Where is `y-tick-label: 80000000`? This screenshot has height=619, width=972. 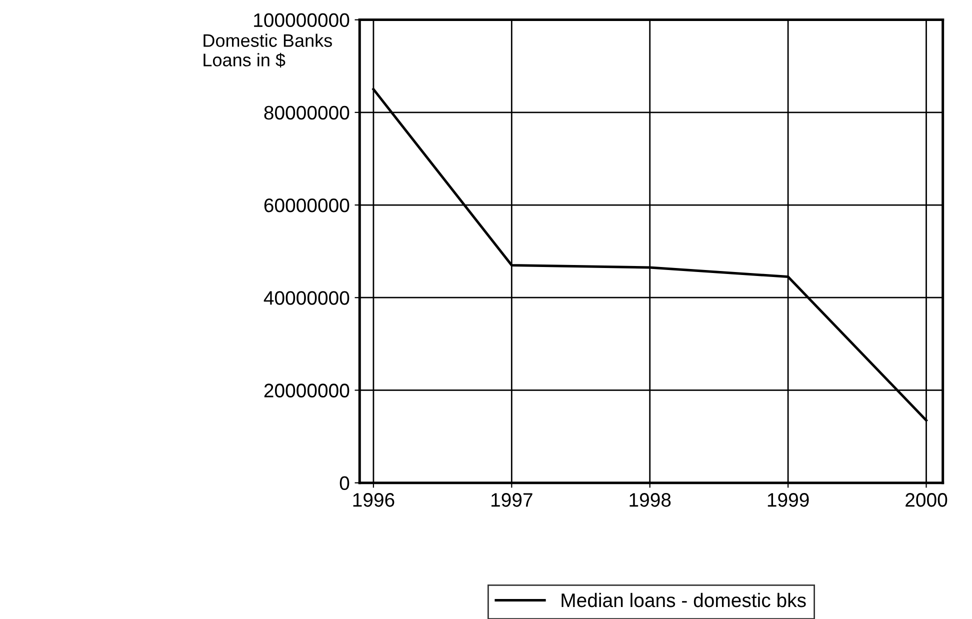 y-tick-label: 80000000 is located at coordinates (307, 113).